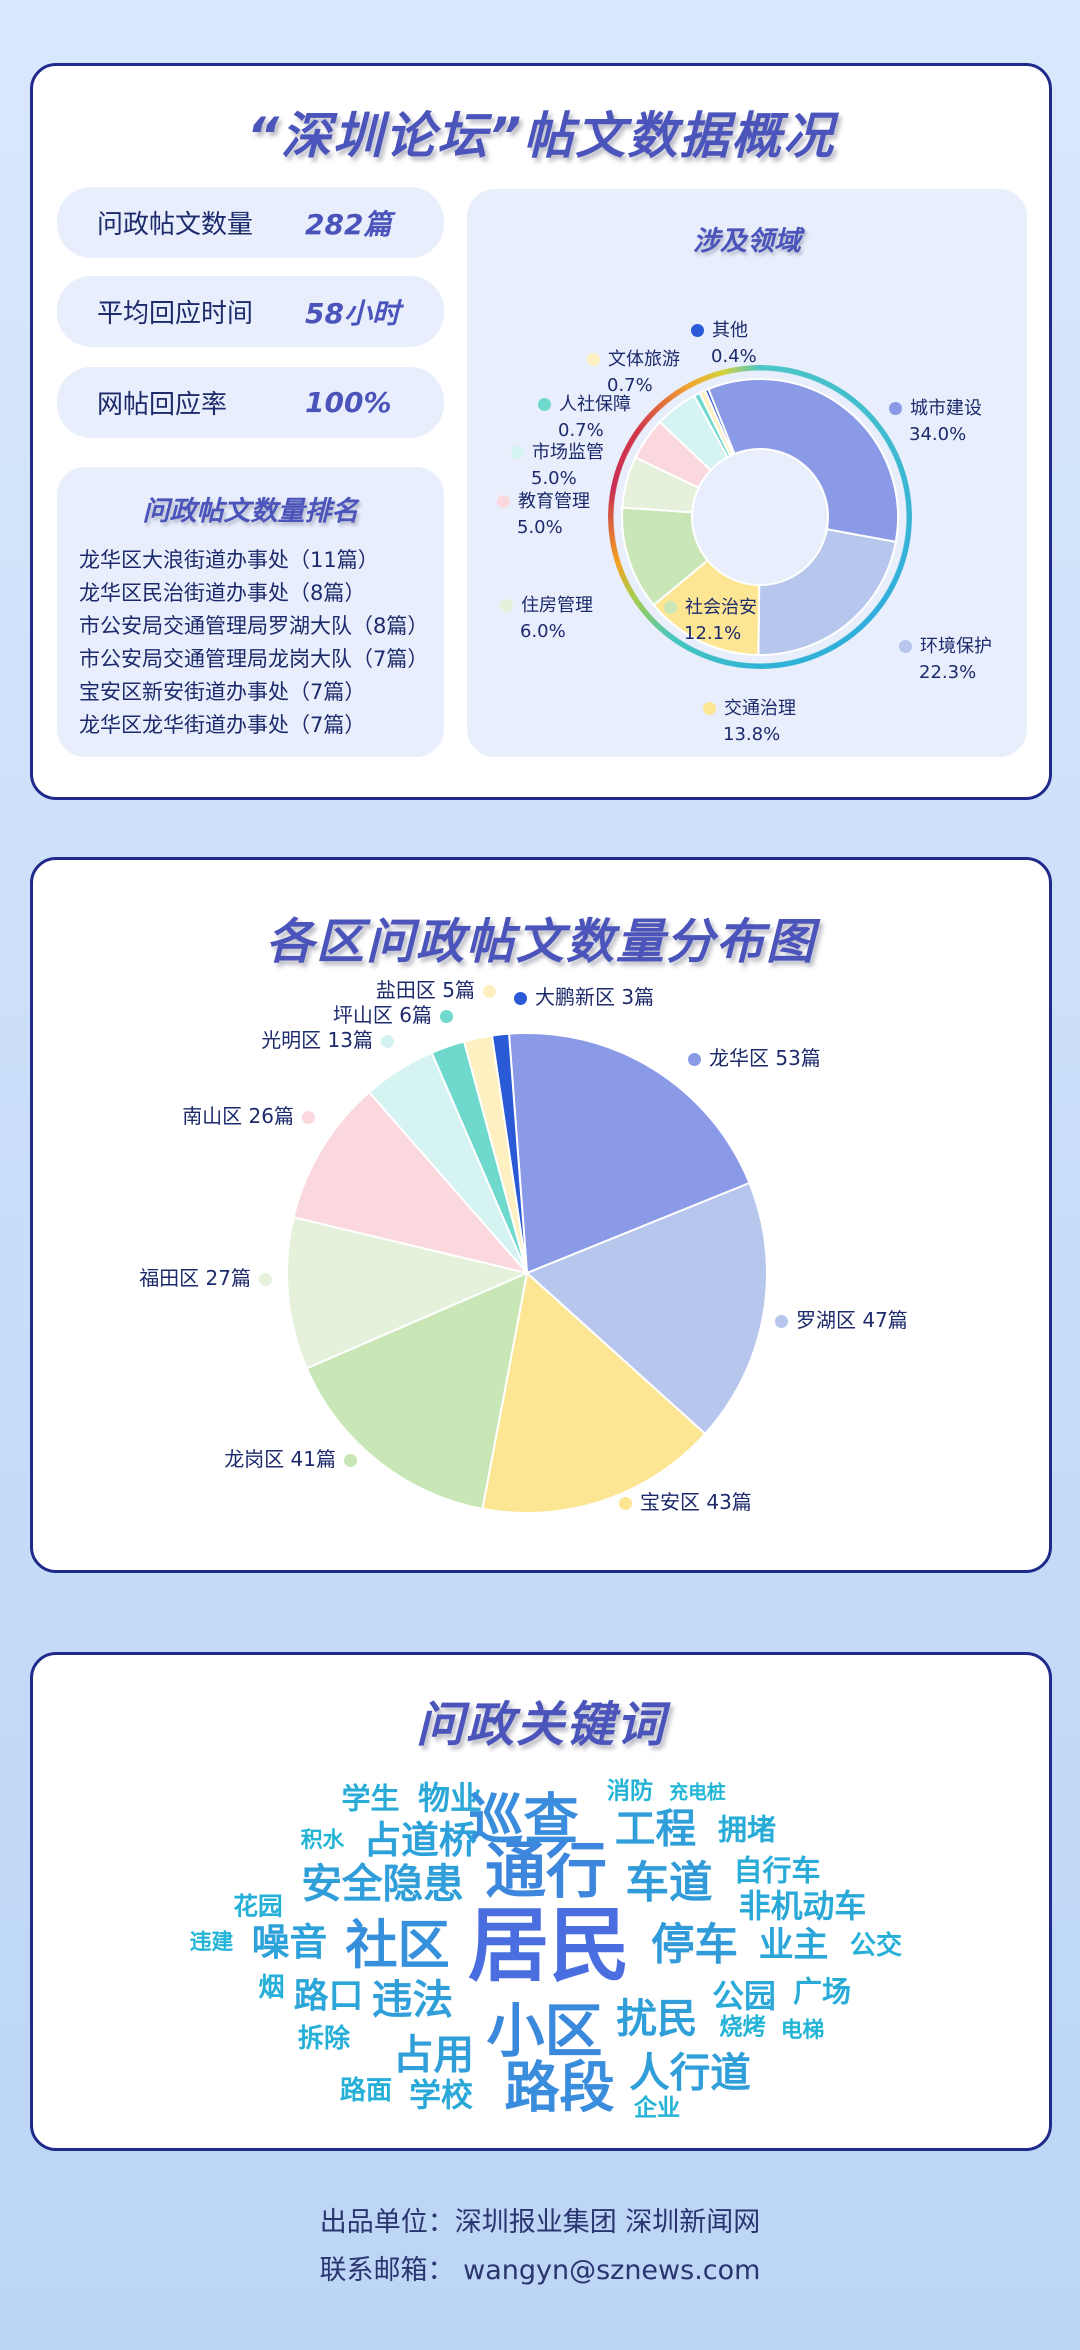 This screenshot has height=2350, width=1080. What do you see at coordinates (633, 373) in the screenshot?
I see `domain-label: 文体旅游 0.7%` at bounding box center [633, 373].